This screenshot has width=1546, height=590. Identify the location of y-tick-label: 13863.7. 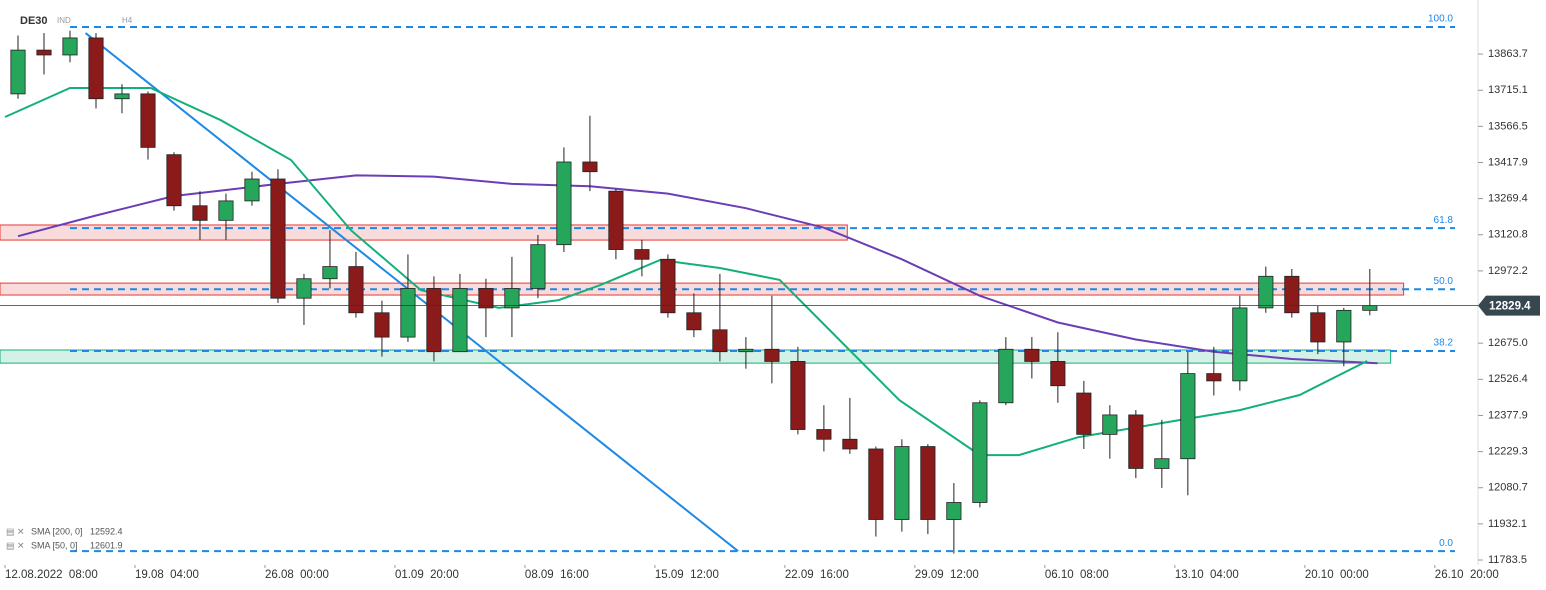
(1508, 54).